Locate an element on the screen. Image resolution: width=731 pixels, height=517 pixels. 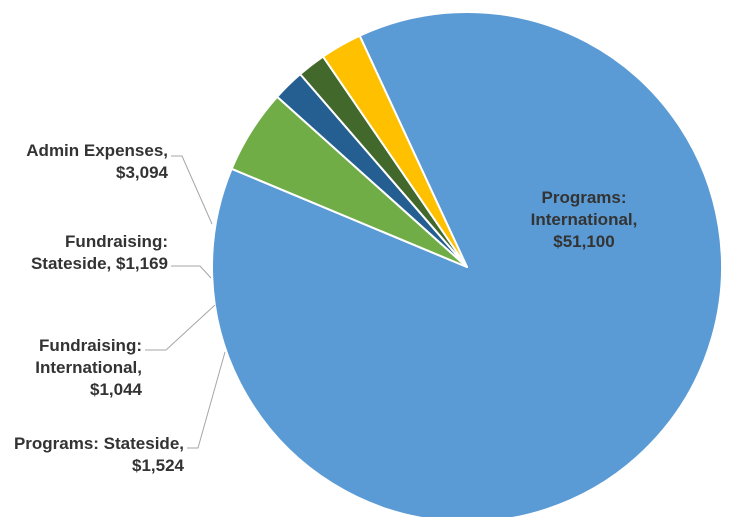
slice-label-line: $1,044 is located at coordinates (116, 389).